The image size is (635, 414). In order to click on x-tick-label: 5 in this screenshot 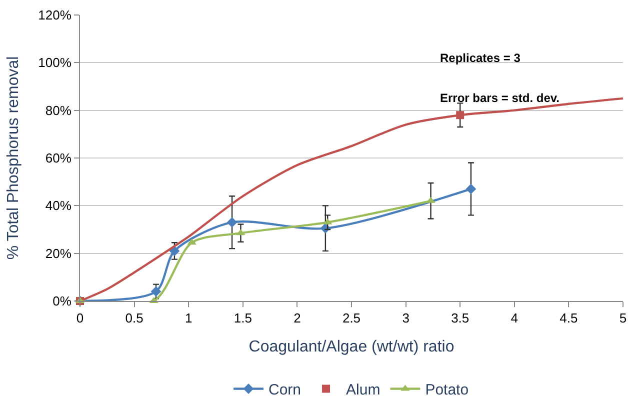, I will do `click(623, 318)`.